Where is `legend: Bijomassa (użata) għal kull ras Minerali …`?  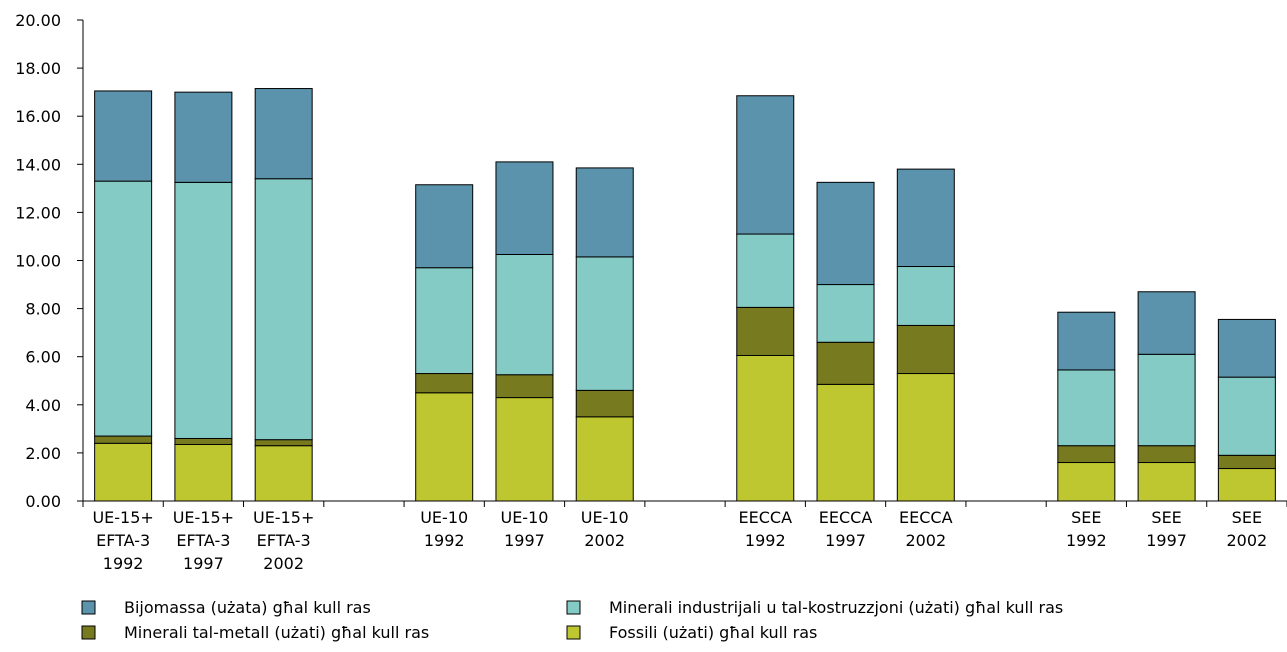 legend: Bijomassa (użata) għal kull ras Minerali … is located at coordinates (572, 620).